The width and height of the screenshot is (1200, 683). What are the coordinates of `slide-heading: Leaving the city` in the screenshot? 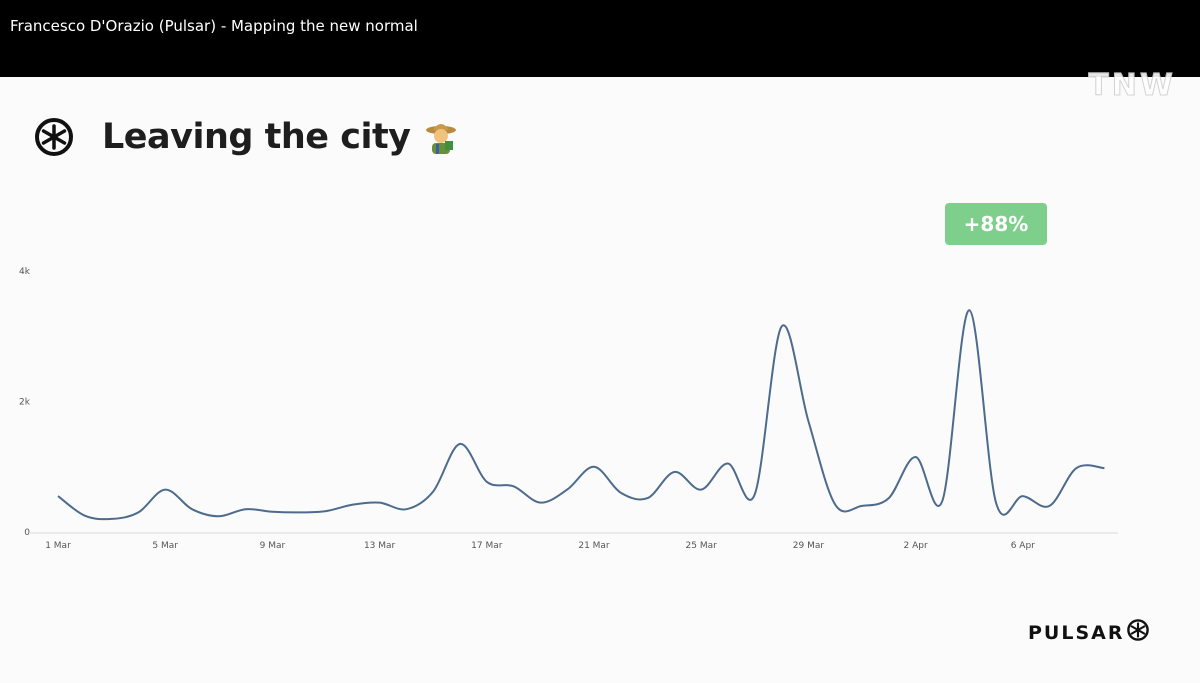 It's located at (246, 137).